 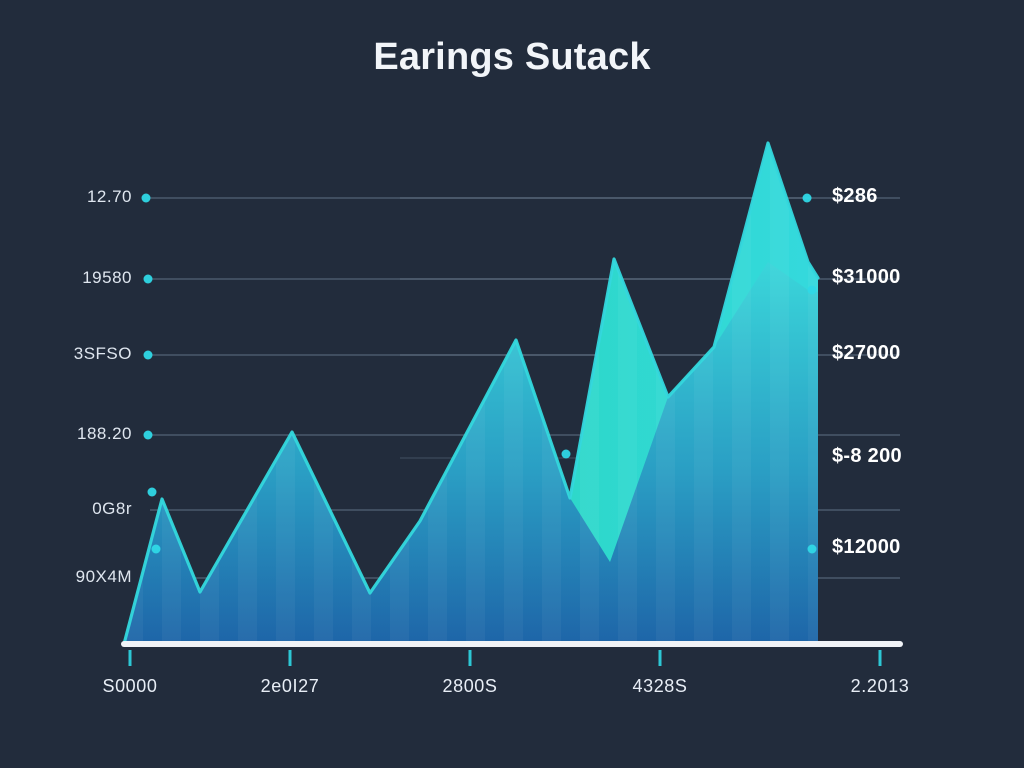 I want to click on y-axis-left-tick-label: 12.70, so click(x=109, y=196).